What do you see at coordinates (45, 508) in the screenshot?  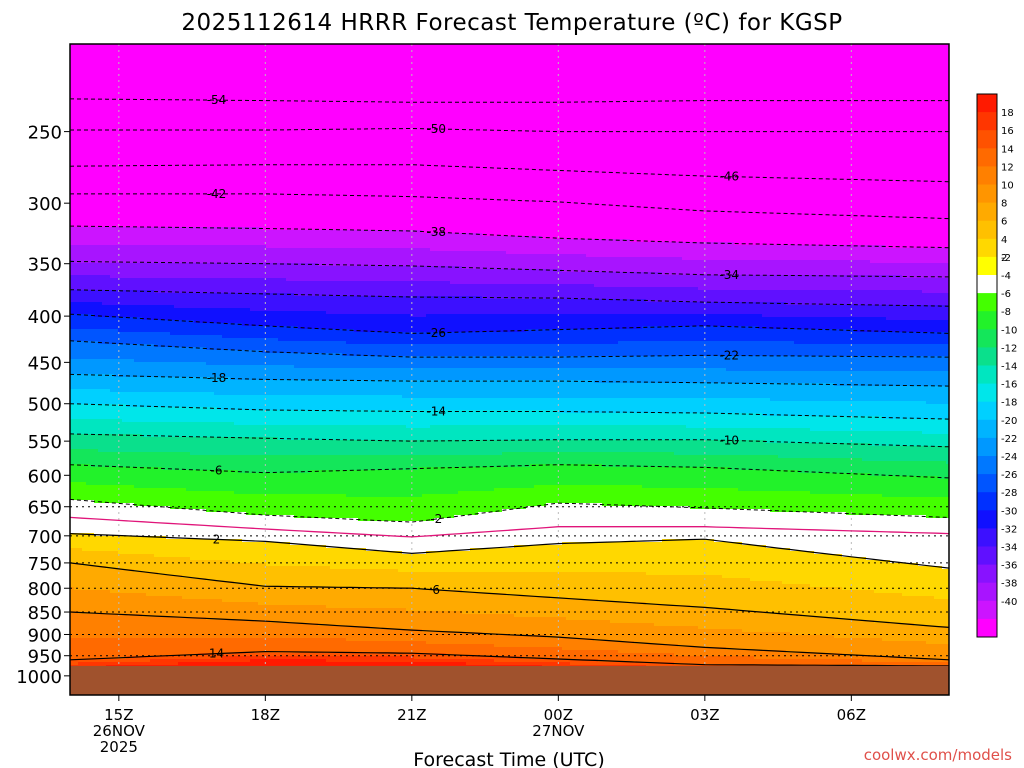 I see `y-tick-label: 650` at bounding box center [45, 508].